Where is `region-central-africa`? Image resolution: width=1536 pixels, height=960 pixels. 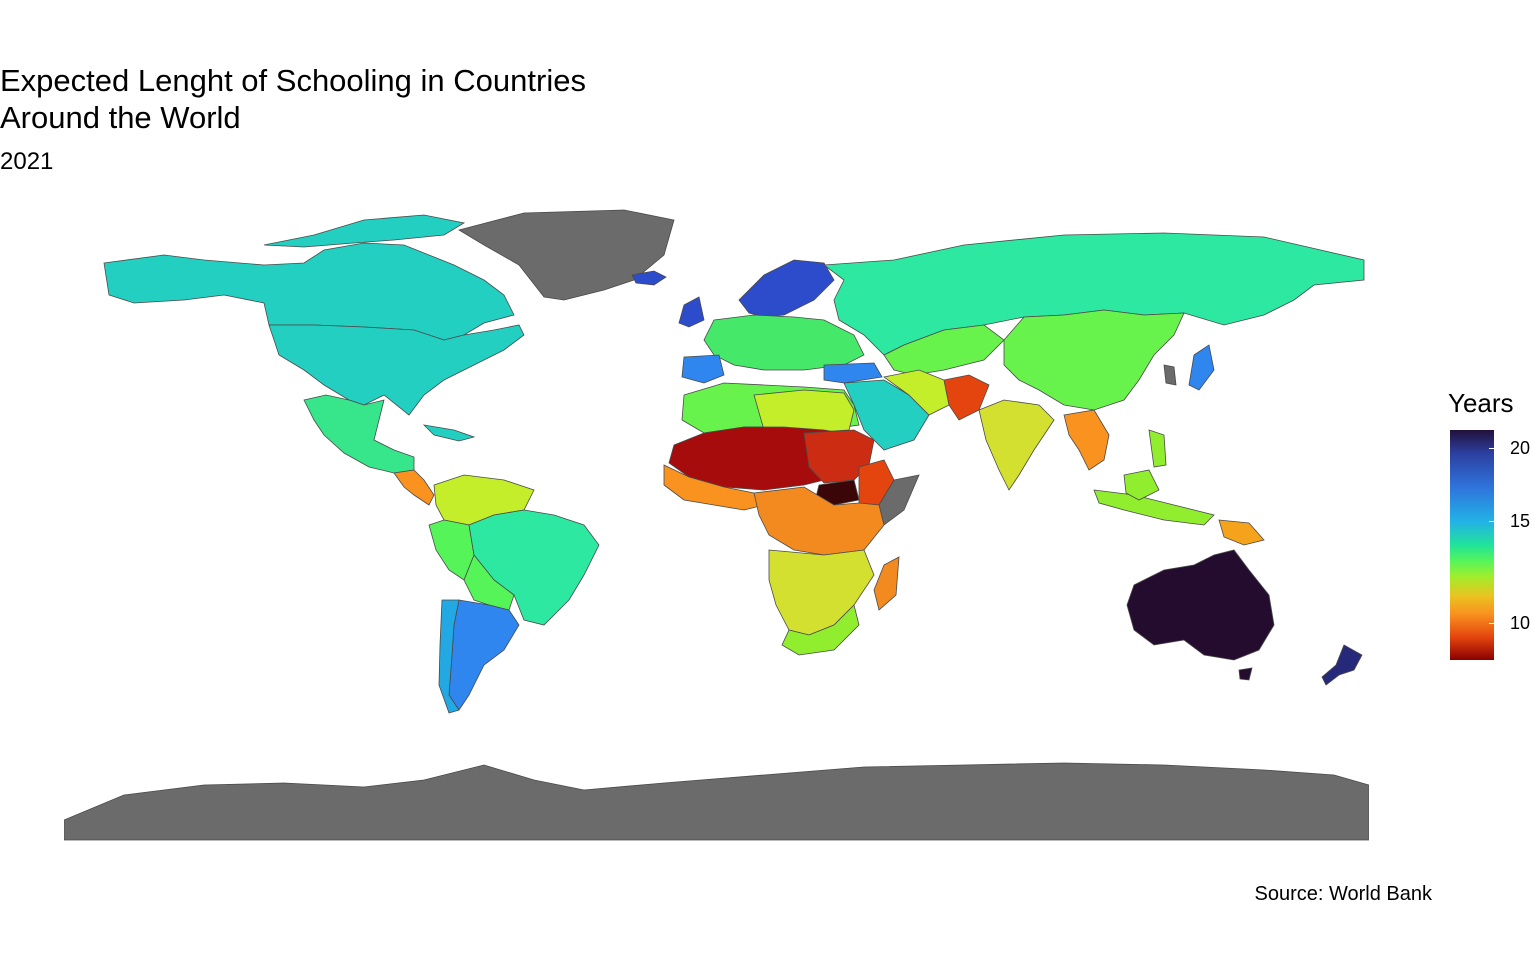
region-central-africa is located at coordinates (819, 521).